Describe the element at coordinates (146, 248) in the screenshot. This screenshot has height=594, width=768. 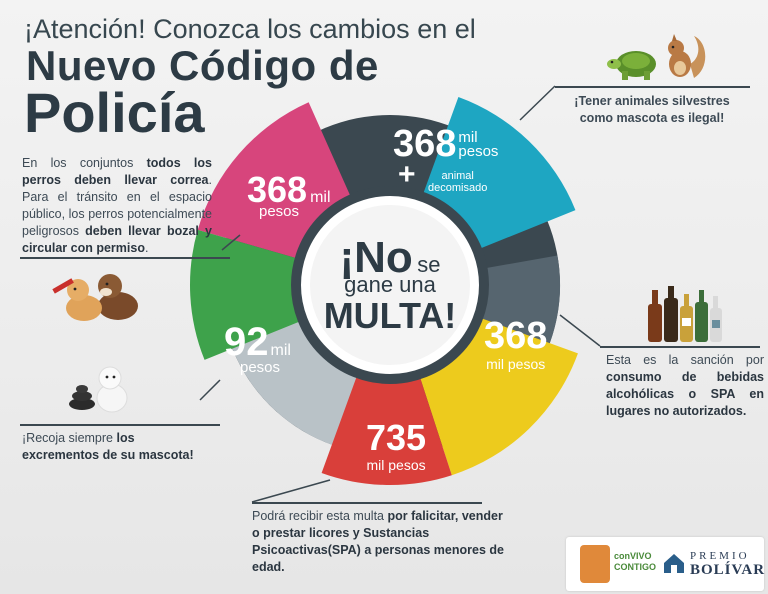
I see `note-dogs-part3: .` at that location.